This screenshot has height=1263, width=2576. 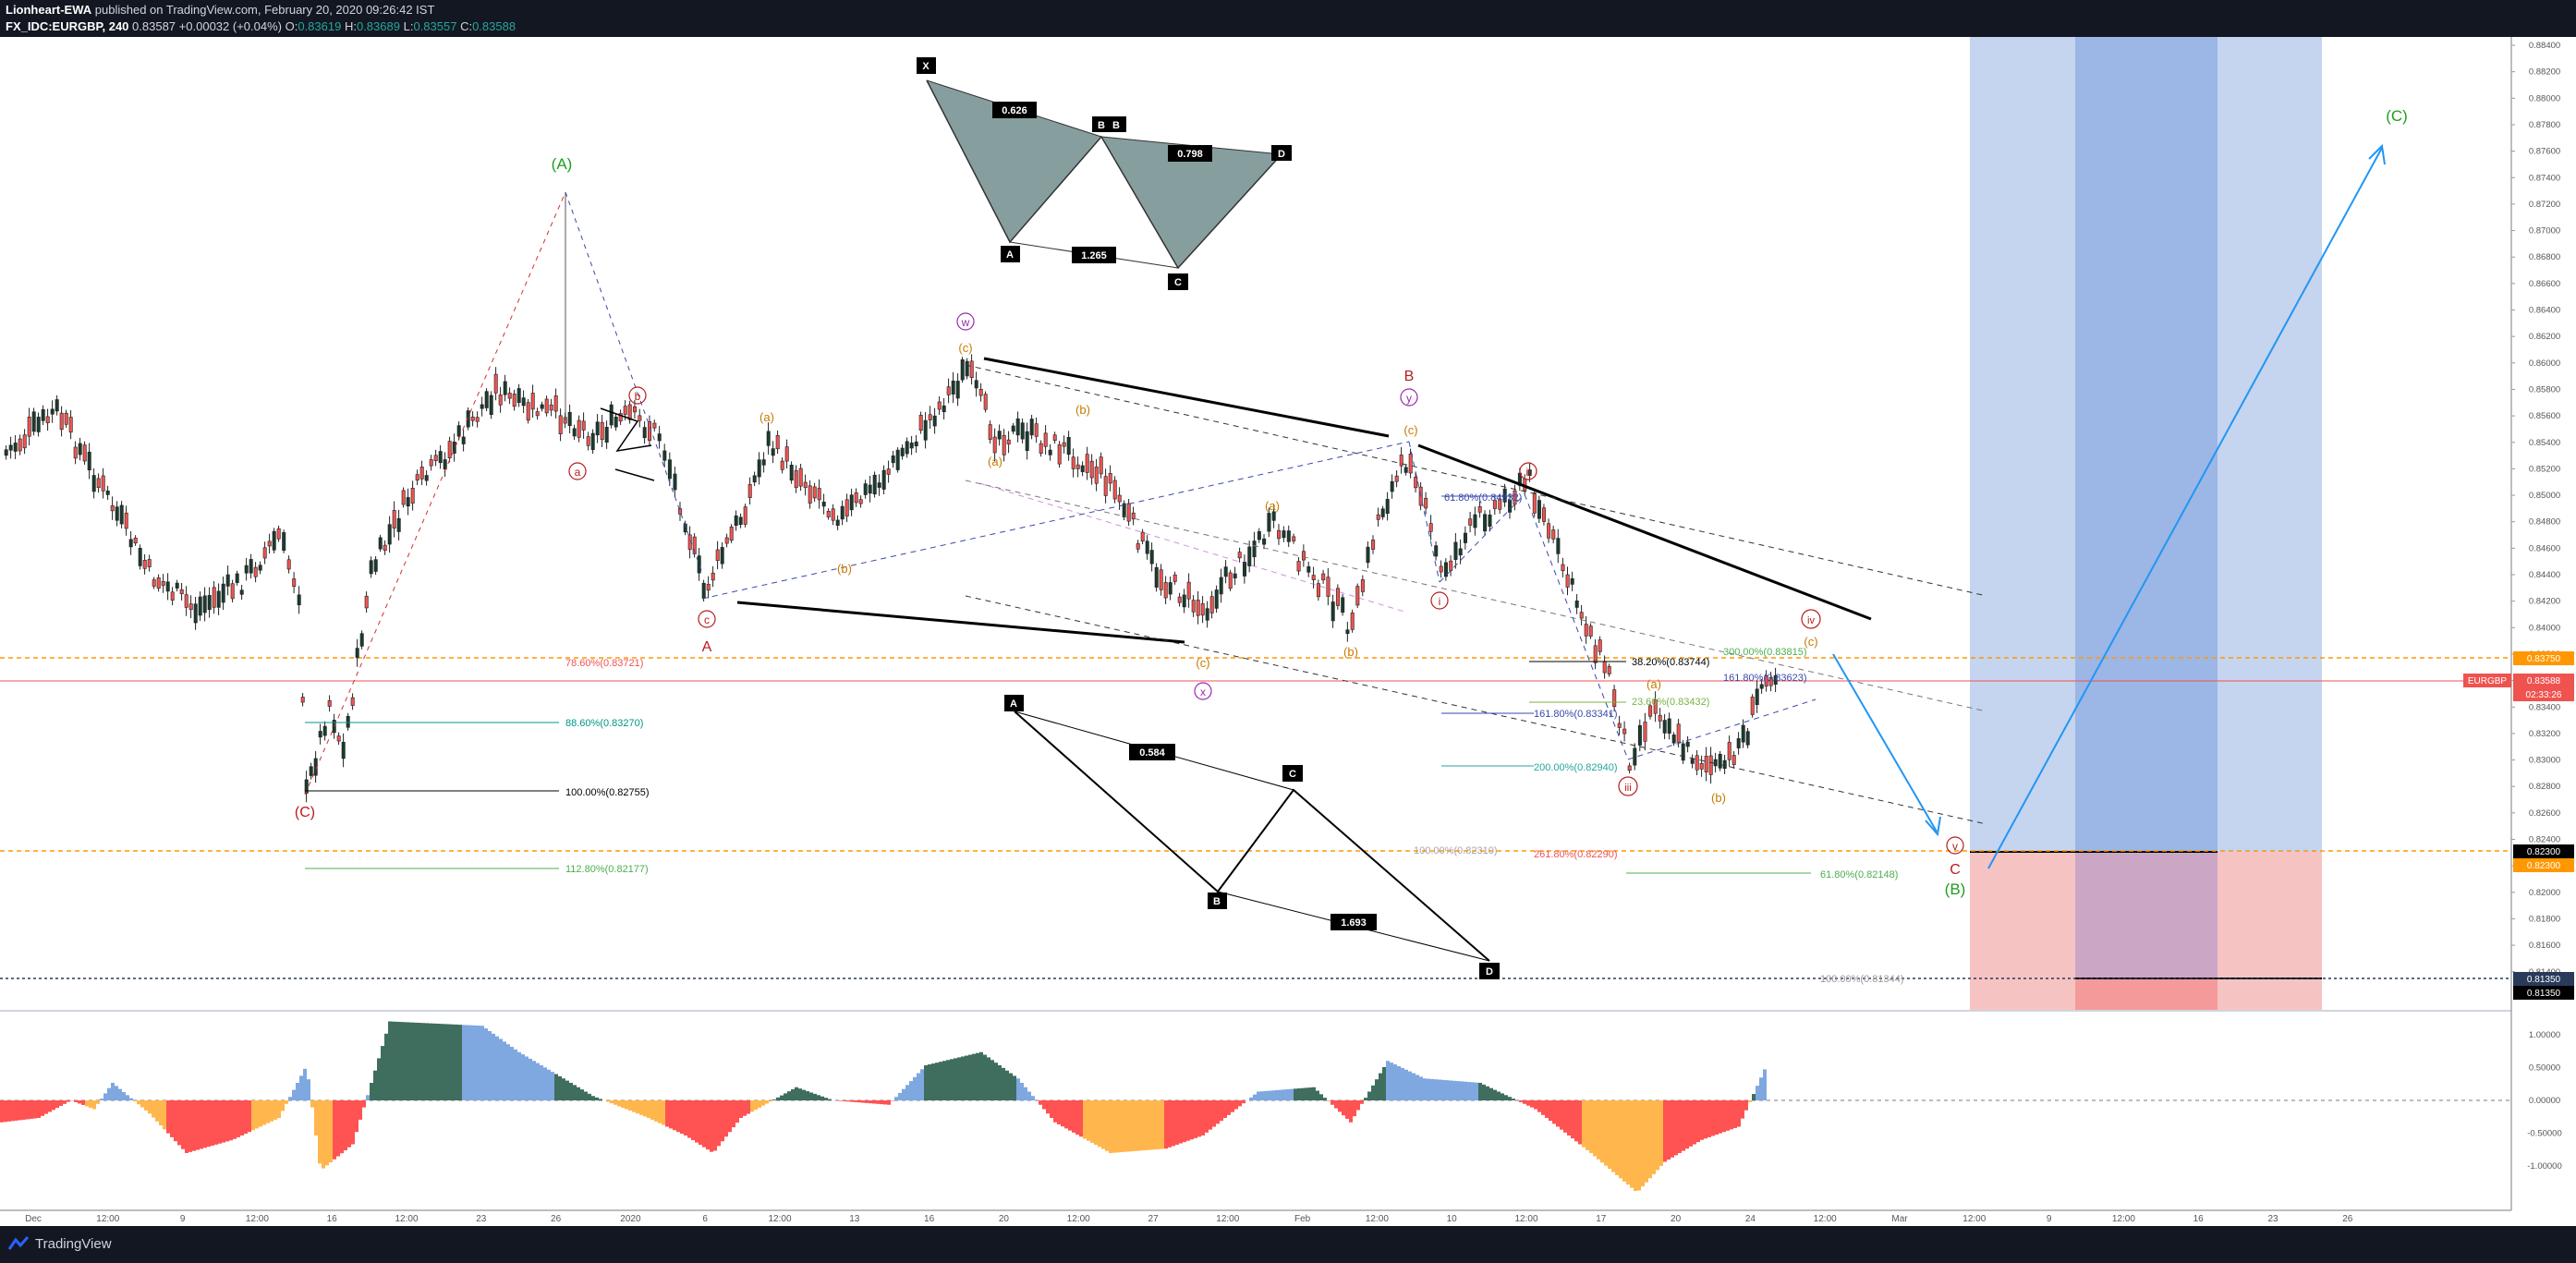 What do you see at coordinates (1004, 1219) in the screenshot?
I see `time-tick-label: 20` at bounding box center [1004, 1219].